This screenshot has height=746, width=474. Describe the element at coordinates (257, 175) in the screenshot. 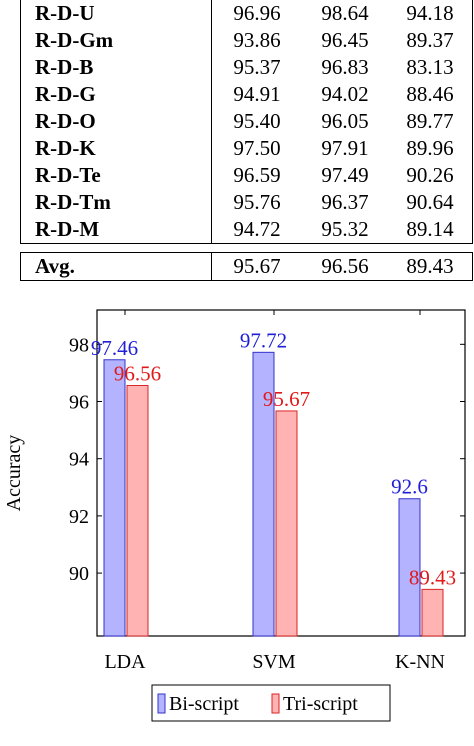

I see `accuracy-cell: 96.59` at that location.